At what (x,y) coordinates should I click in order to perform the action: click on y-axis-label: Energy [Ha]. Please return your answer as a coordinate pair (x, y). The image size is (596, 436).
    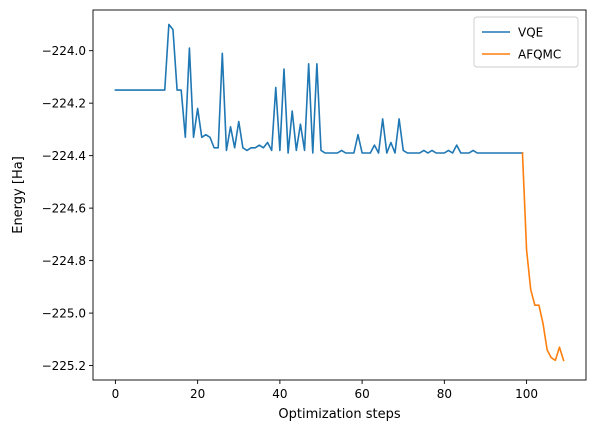
    Looking at the image, I should click on (18, 195).